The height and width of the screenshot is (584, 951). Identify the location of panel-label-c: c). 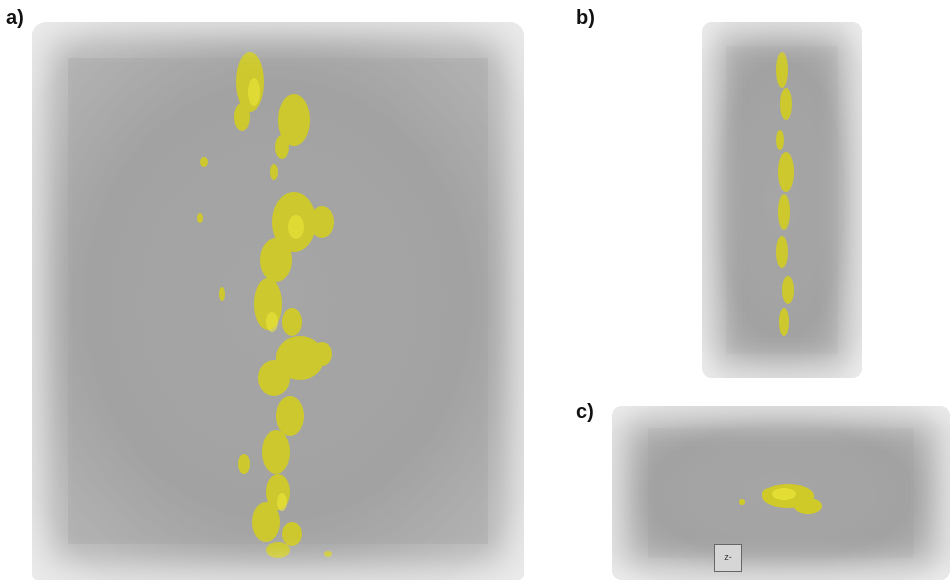
(585, 412).